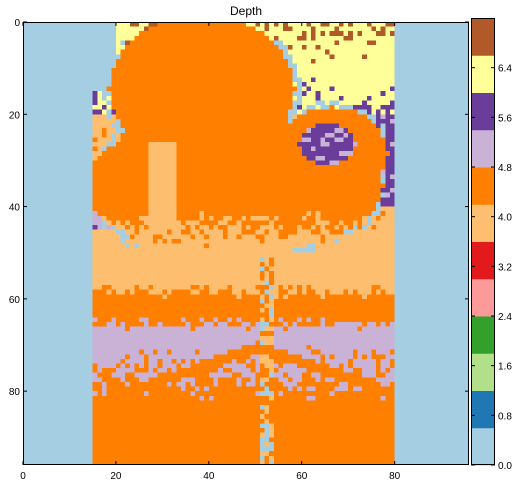  I want to click on colorbar-tick-label: 0.8, so click(505, 416).